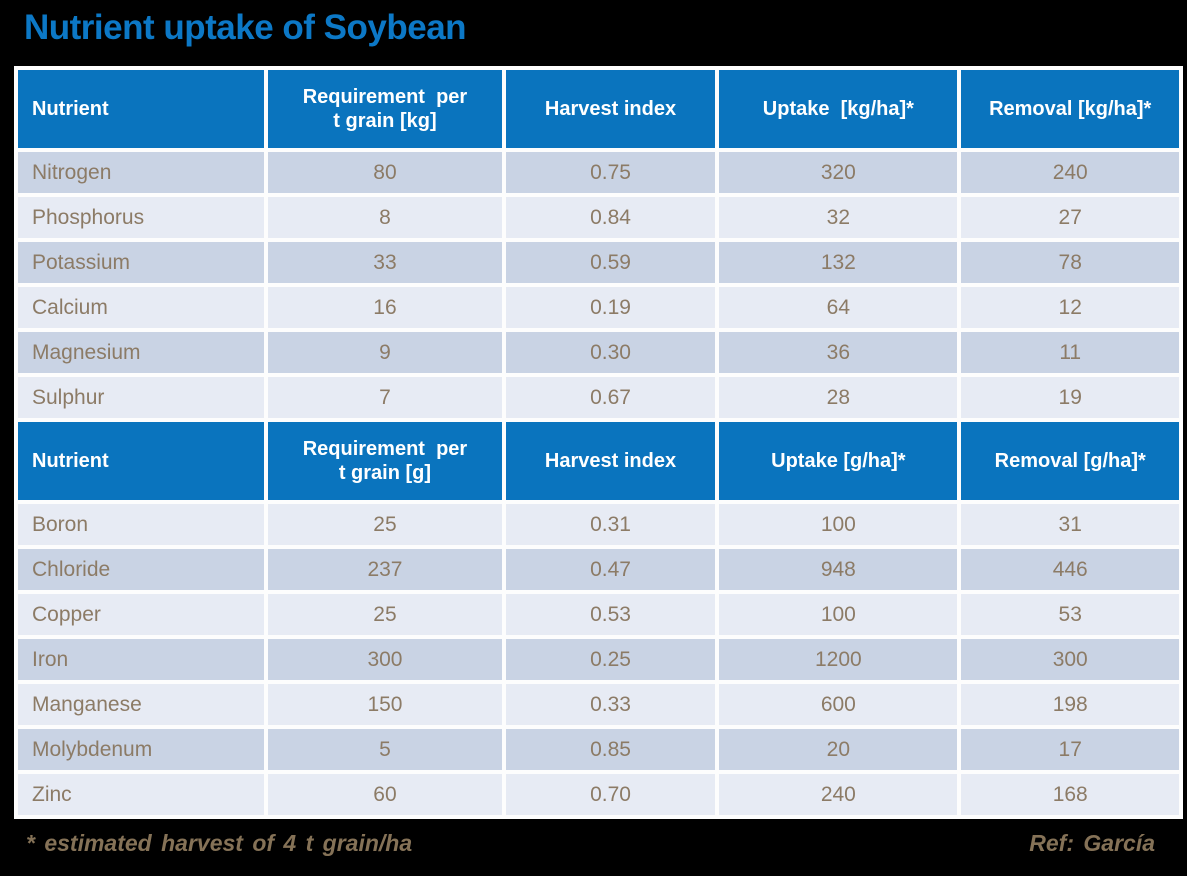  I want to click on nutrient-name-cell: Sulphur, so click(141, 397).